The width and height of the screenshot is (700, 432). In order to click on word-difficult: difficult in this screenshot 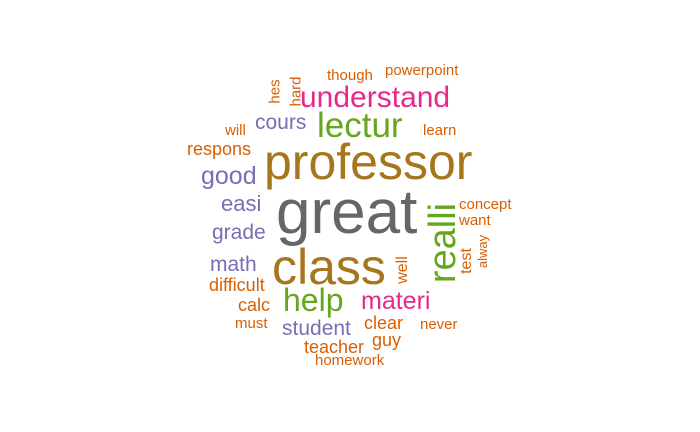, I will do `click(237, 285)`.